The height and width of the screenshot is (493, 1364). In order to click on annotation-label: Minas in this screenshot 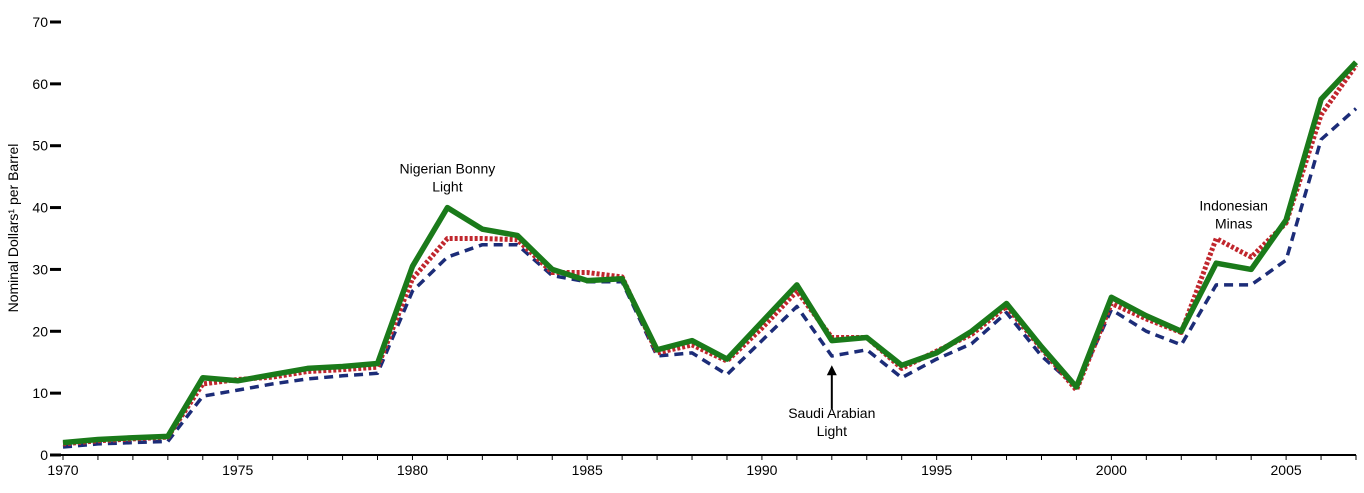, I will do `click(1233, 224)`.